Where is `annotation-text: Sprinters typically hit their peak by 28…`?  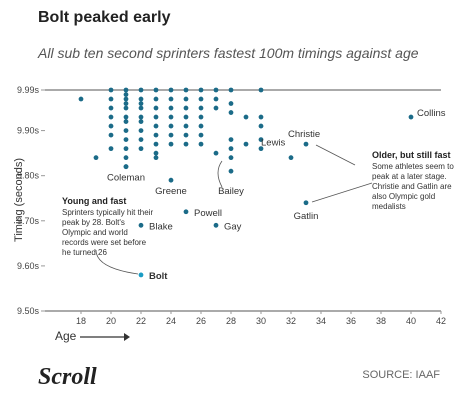
annotation-text: Sprinters typically hit their peak by 28… is located at coordinates (108, 232).